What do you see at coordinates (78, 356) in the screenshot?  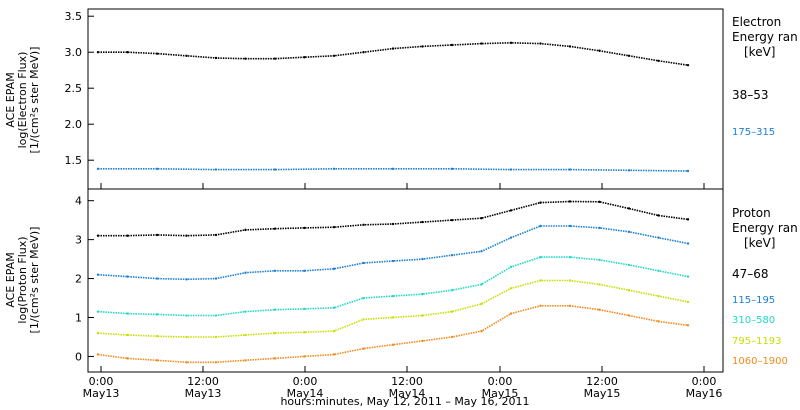 I see `proton-ytick-label: 0` at bounding box center [78, 356].